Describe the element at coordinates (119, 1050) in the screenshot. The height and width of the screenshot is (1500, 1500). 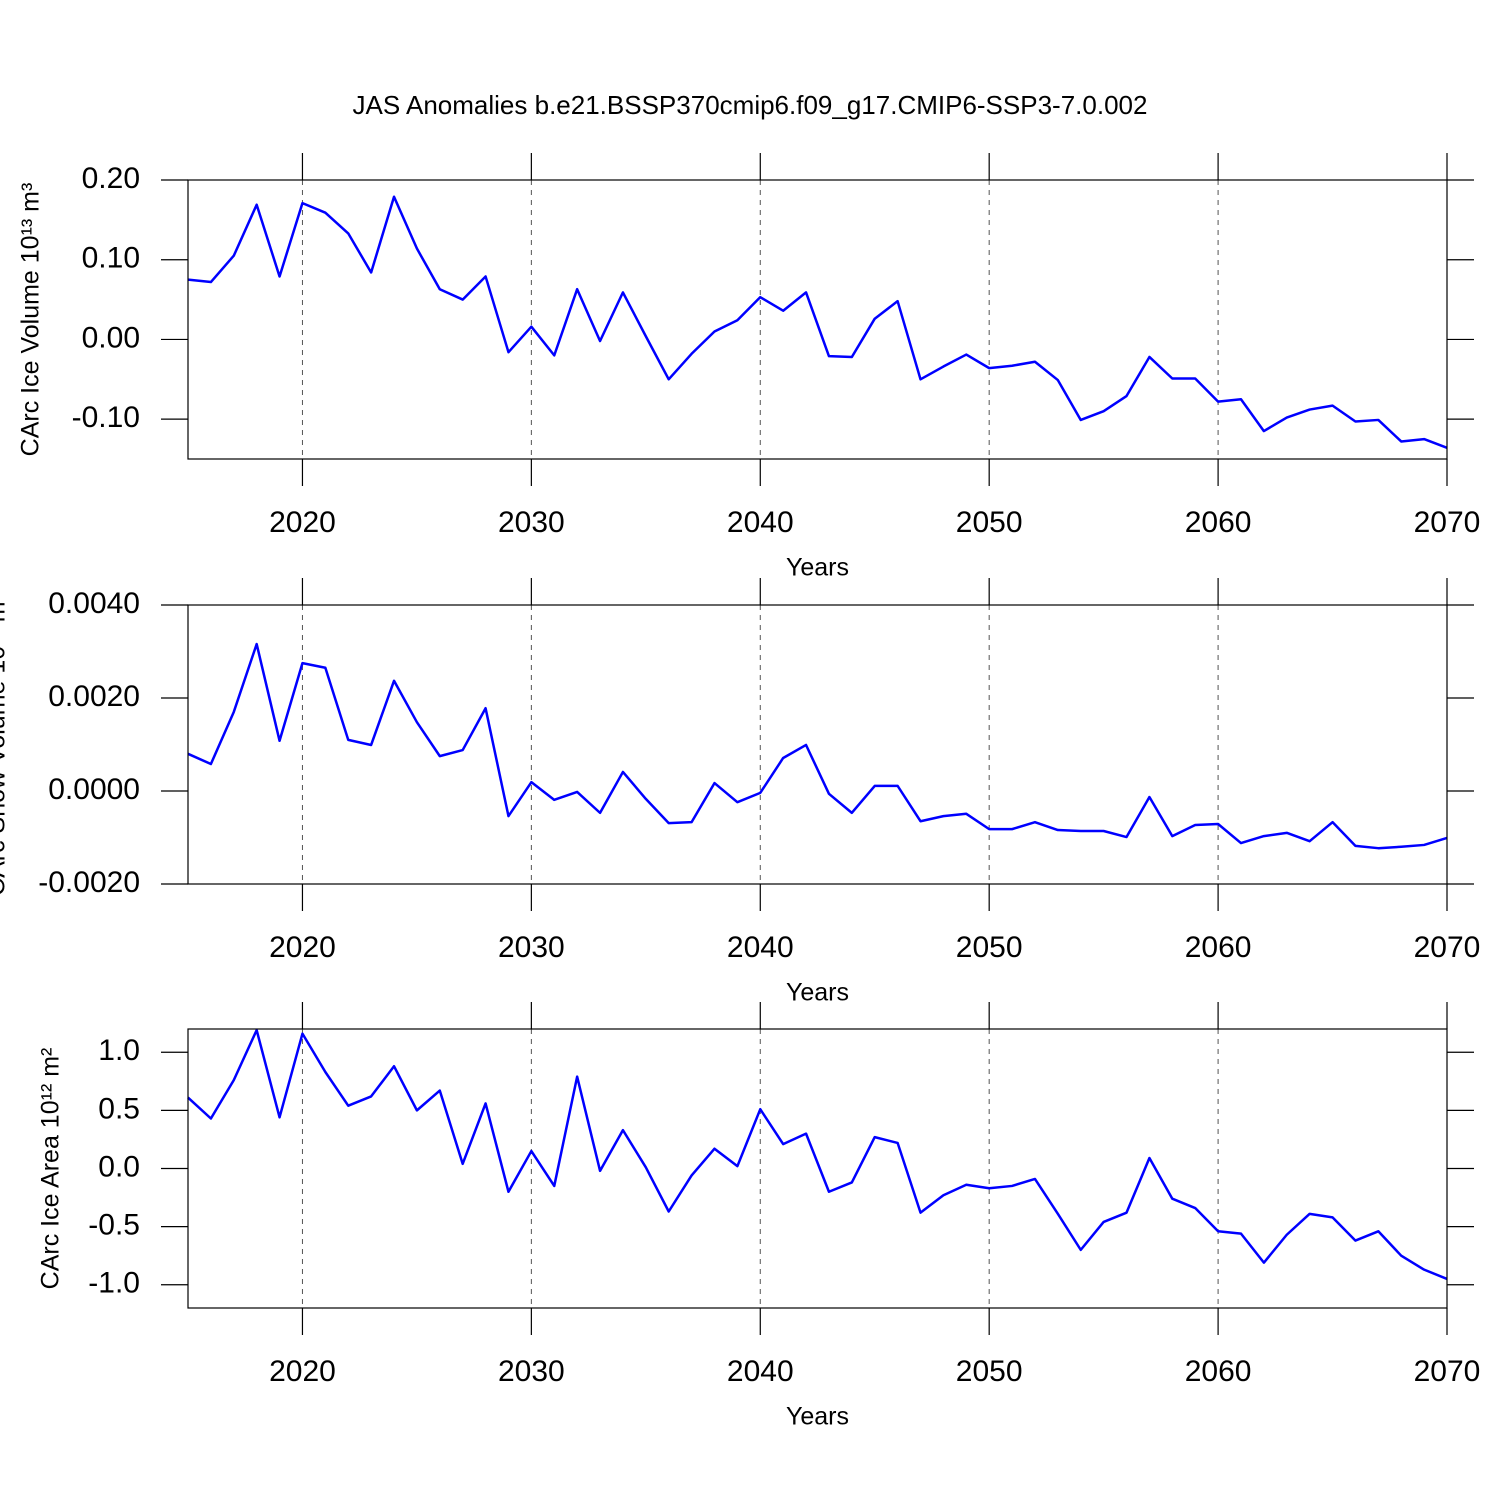
I see `y-tick-label: 1.0` at that location.